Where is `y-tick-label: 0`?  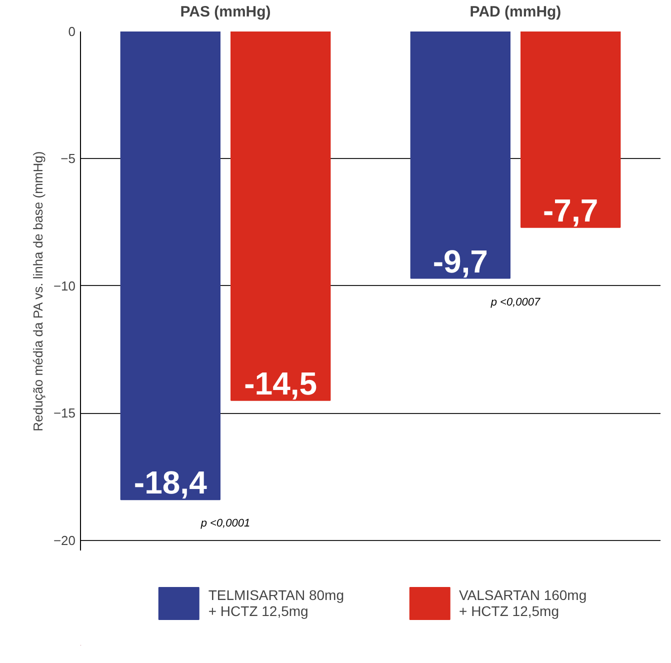
y-tick-label: 0 is located at coordinates (72, 31).